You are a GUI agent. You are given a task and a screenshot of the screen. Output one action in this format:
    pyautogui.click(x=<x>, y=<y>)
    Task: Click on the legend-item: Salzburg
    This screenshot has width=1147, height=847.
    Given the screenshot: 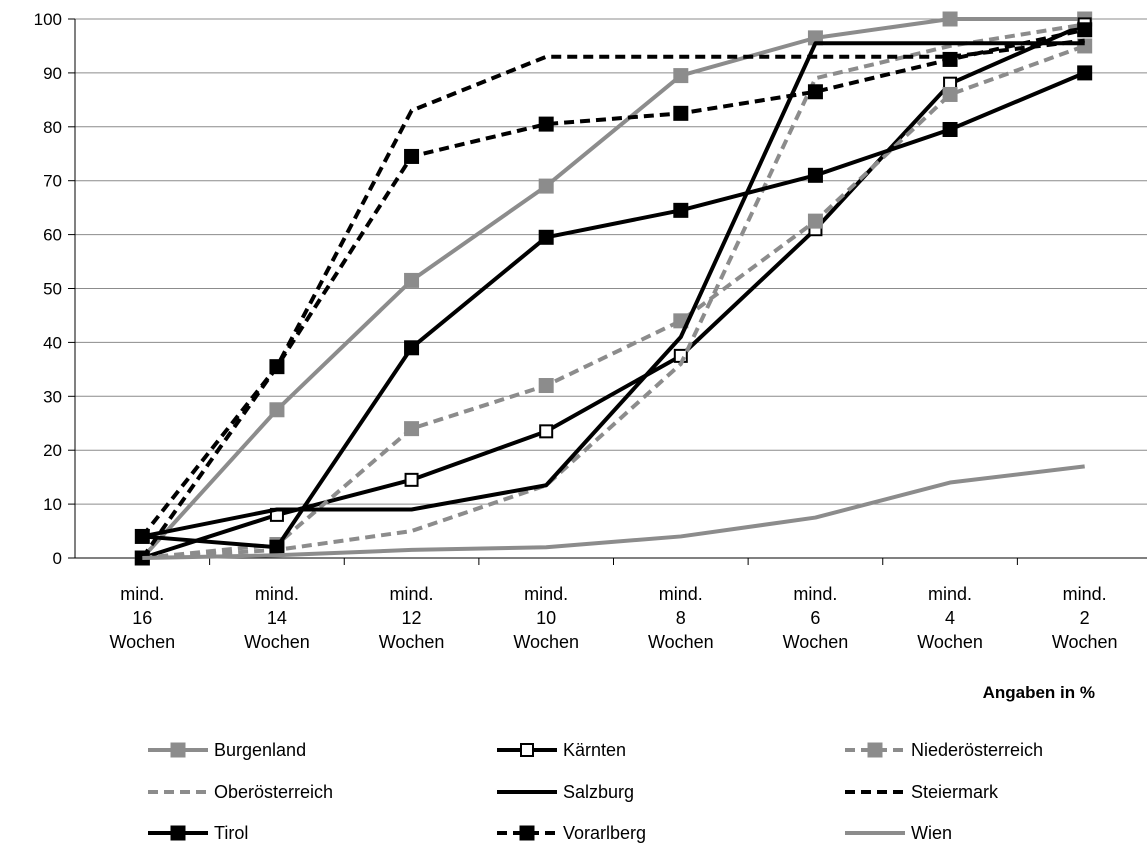 What is the action you would take?
    pyautogui.click(x=565, y=792)
    